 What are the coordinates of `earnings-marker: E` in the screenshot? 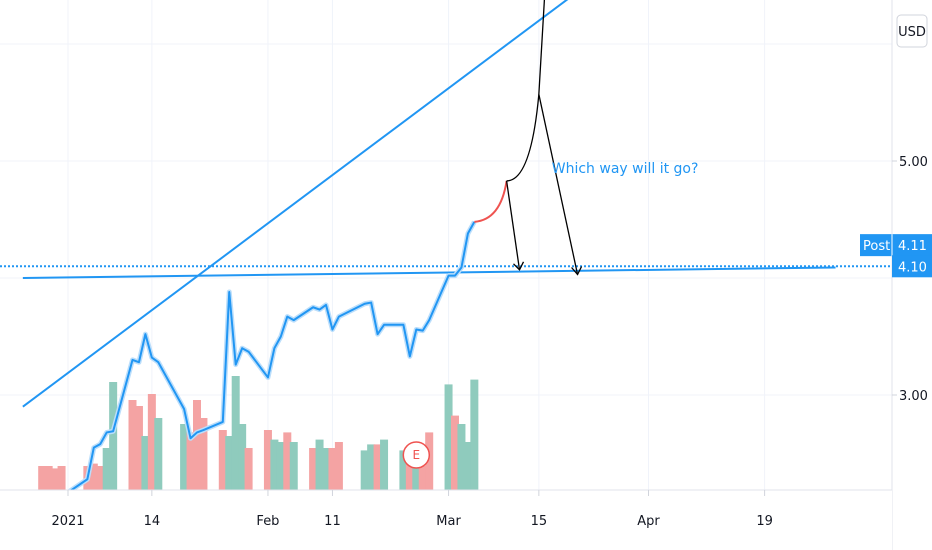 It's located at (416, 455).